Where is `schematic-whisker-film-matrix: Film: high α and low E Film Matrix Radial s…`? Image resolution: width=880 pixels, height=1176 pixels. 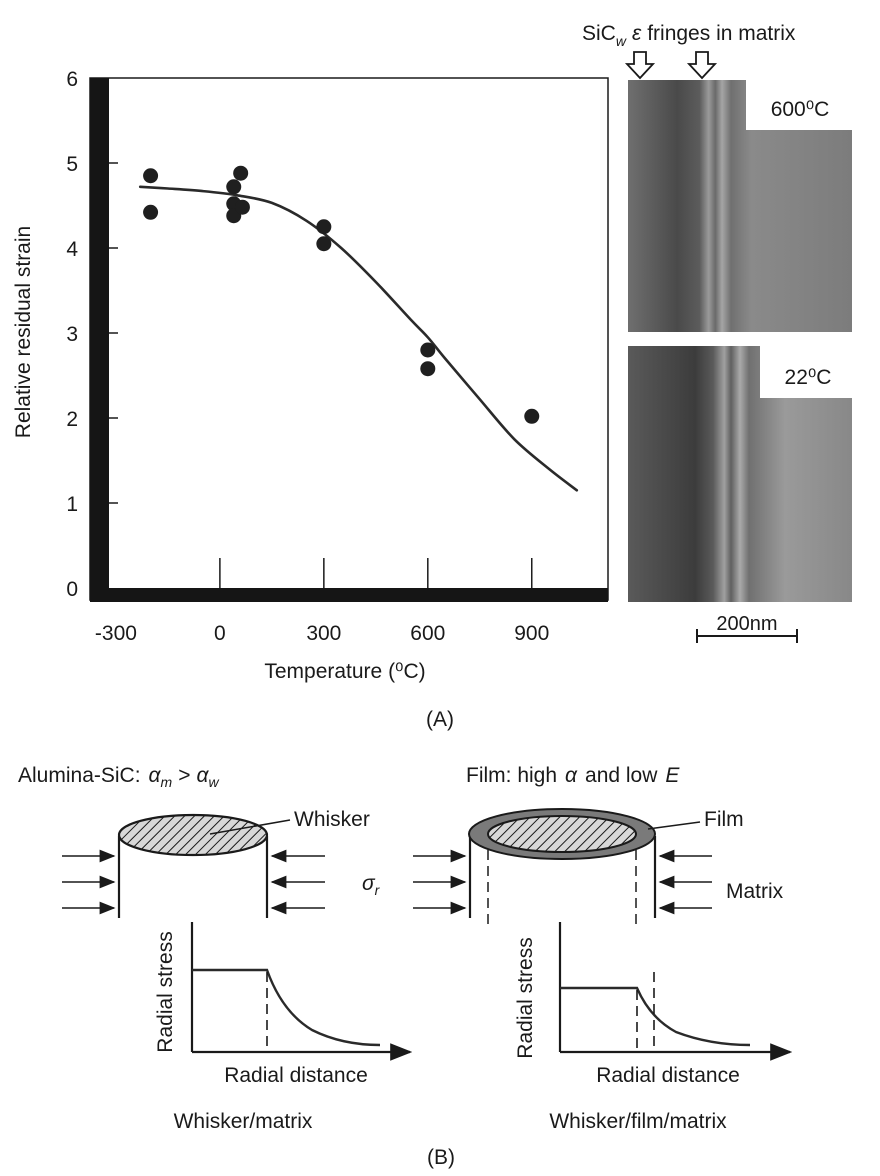
schematic-whisker-film-matrix: Film: high α and low E Film Matrix Radial s… is located at coordinates (603, 948).